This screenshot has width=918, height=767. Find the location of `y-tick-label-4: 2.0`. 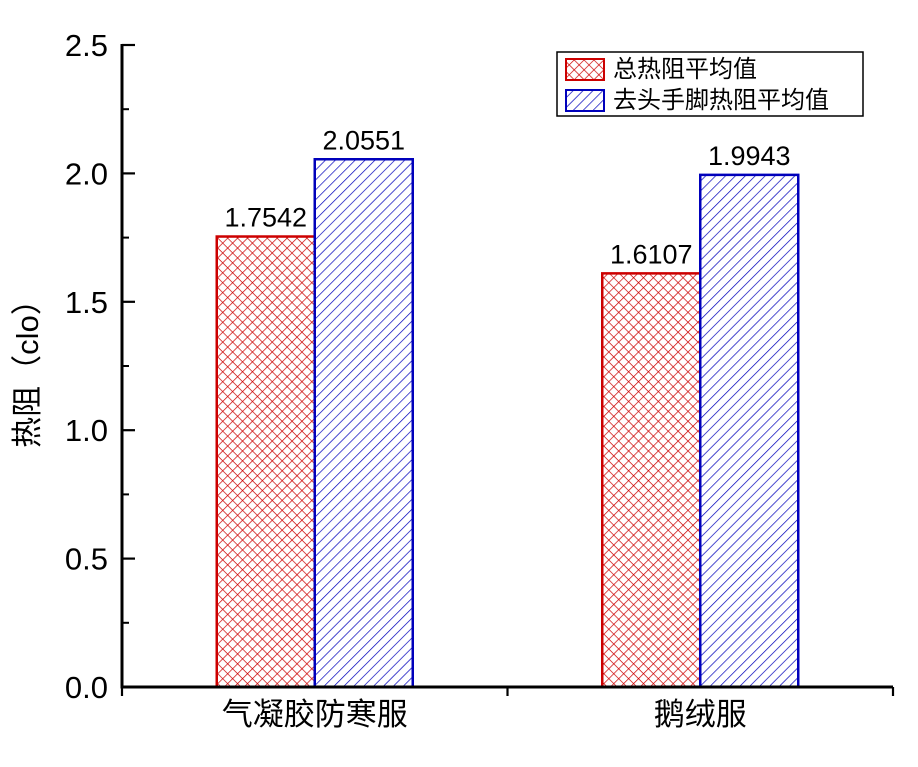

y-tick-label-4: 2.0 is located at coordinates (86, 173).